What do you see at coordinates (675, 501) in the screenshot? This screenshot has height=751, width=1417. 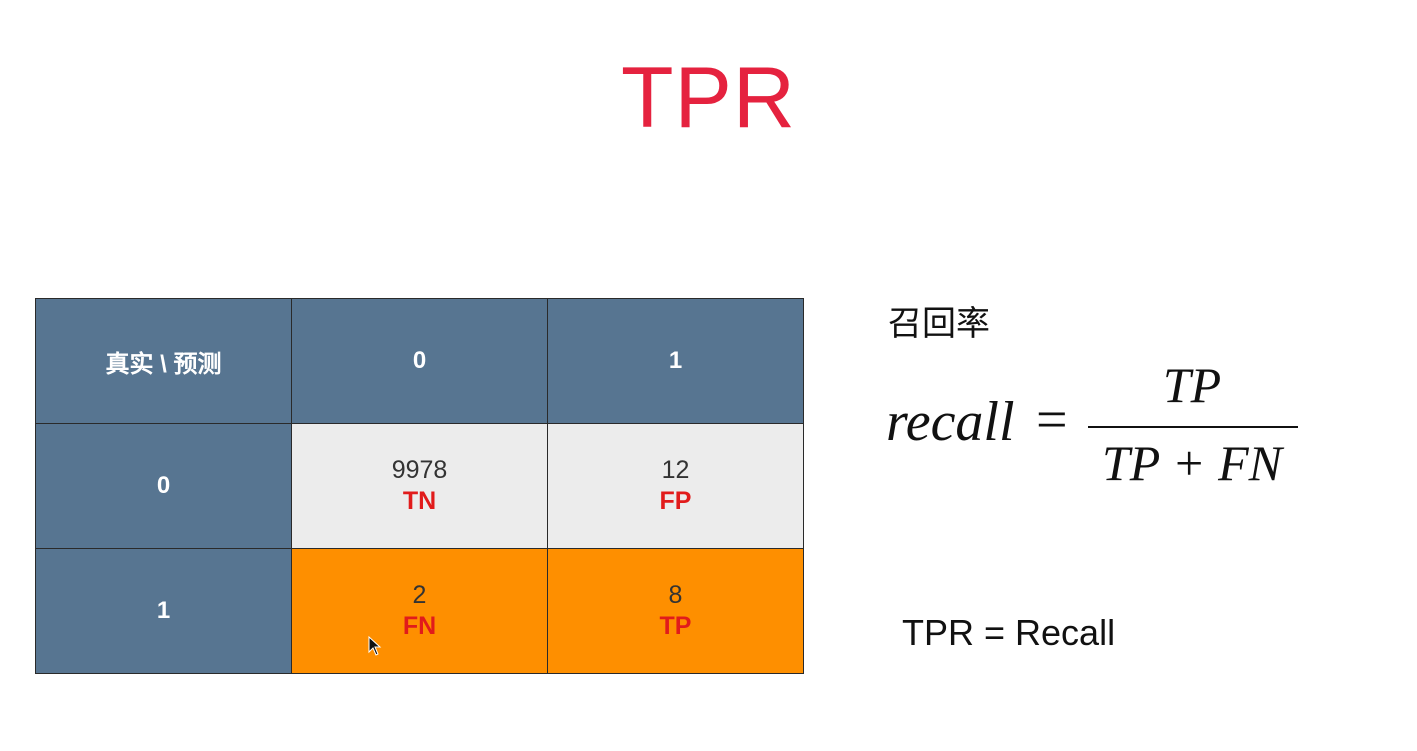 I see `fp-label: FP` at bounding box center [675, 501].